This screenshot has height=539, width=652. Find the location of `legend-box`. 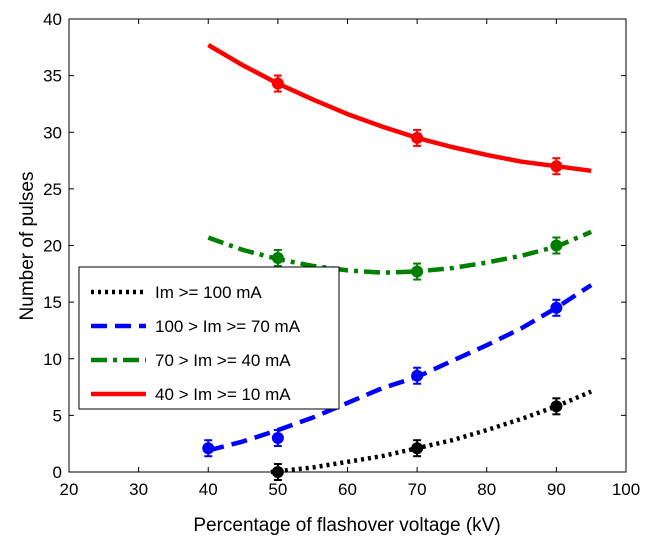

legend-box is located at coordinates (209, 338).